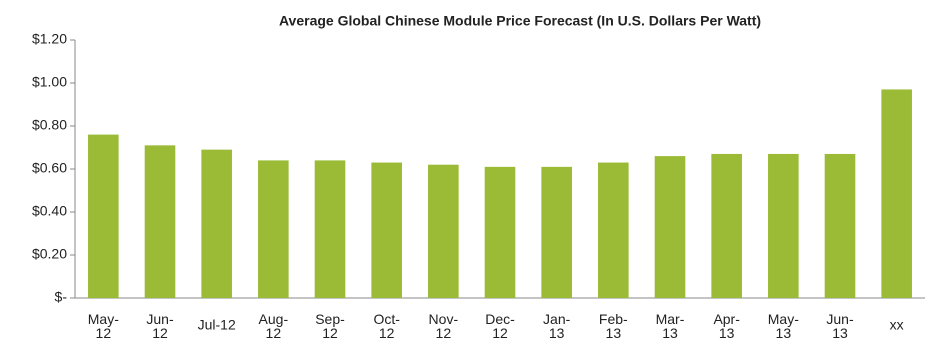 This screenshot has width=927, height=354. I want to click on x-tick-label: Sep-12, so click(330, 326).